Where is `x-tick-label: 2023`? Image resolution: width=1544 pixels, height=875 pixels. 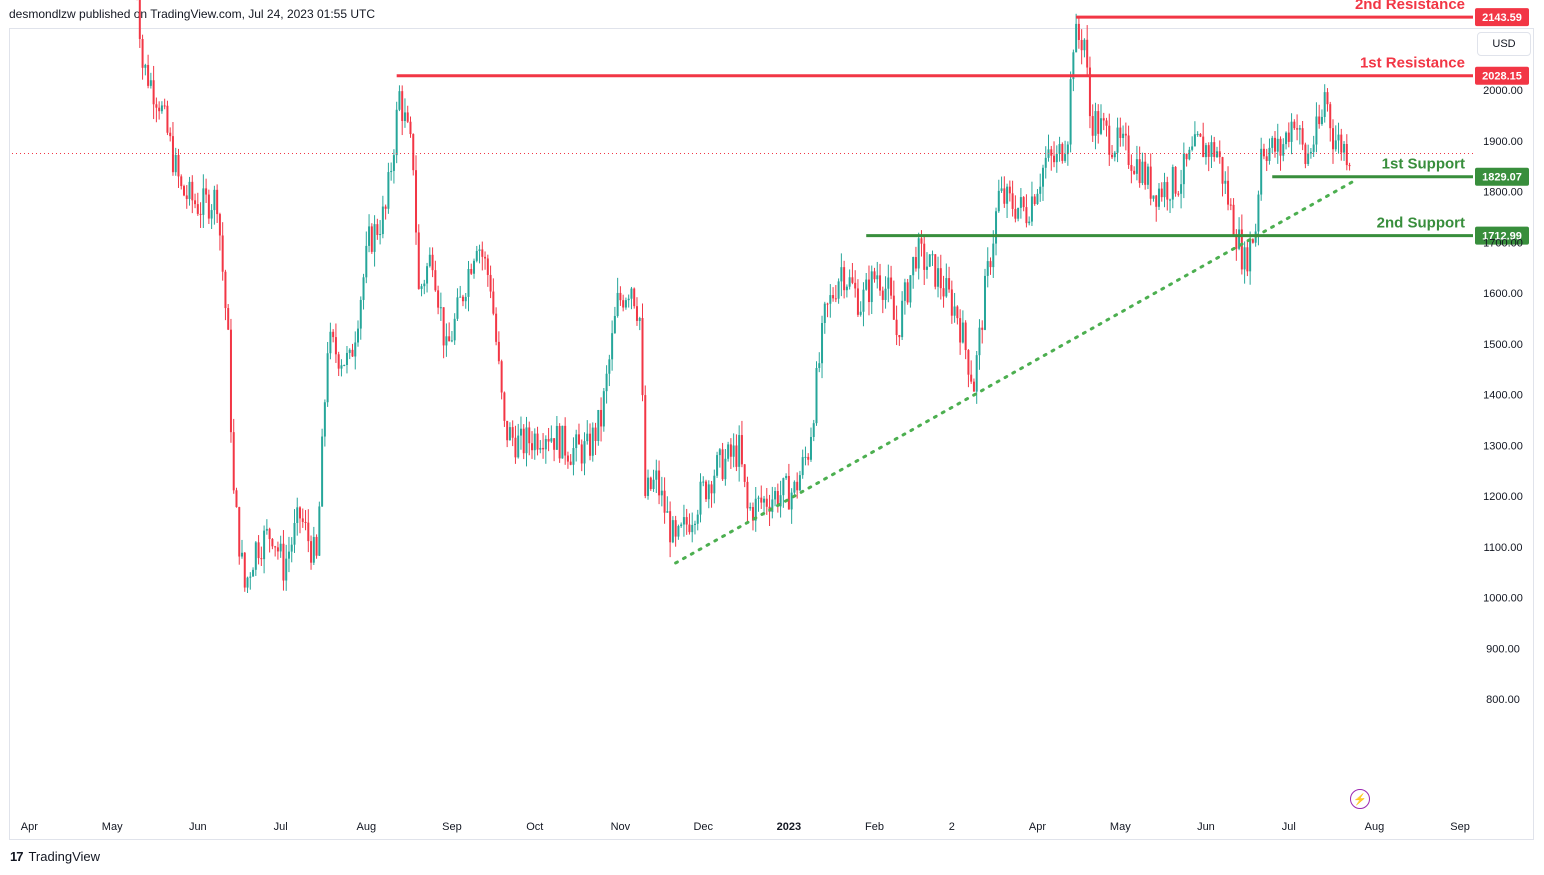 x-tick-label: 2023 is located at coordinates (789, 827).